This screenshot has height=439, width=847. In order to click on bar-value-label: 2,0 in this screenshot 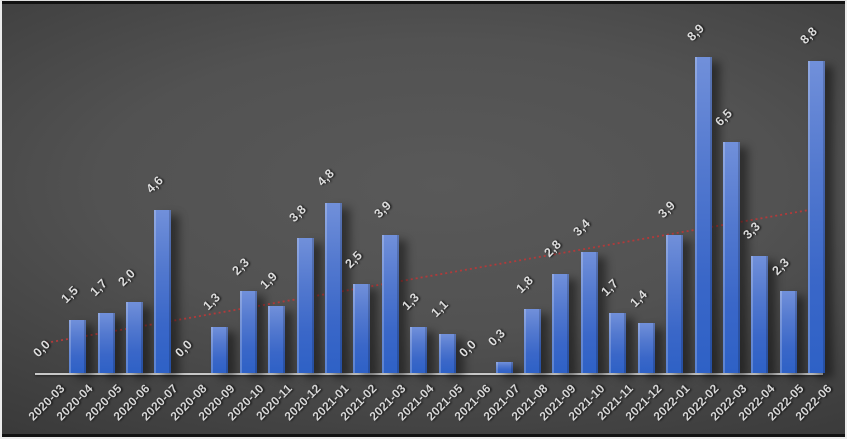, I will do `click(127, 277)`.